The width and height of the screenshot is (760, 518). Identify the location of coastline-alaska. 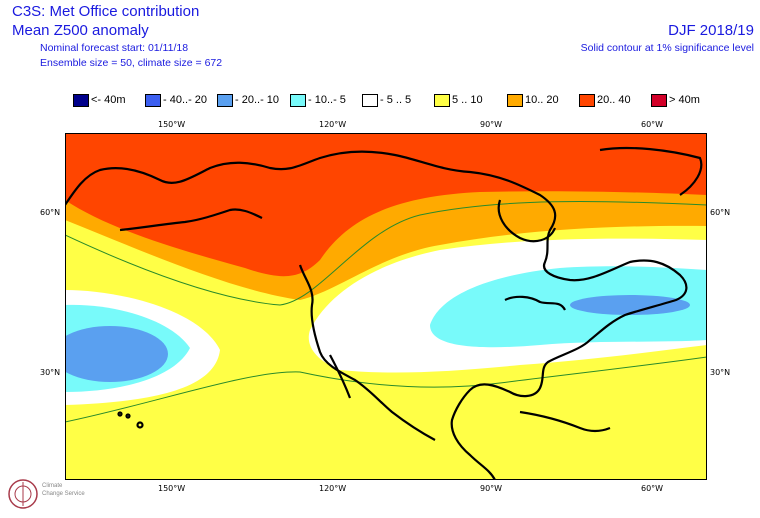
(191, 220).